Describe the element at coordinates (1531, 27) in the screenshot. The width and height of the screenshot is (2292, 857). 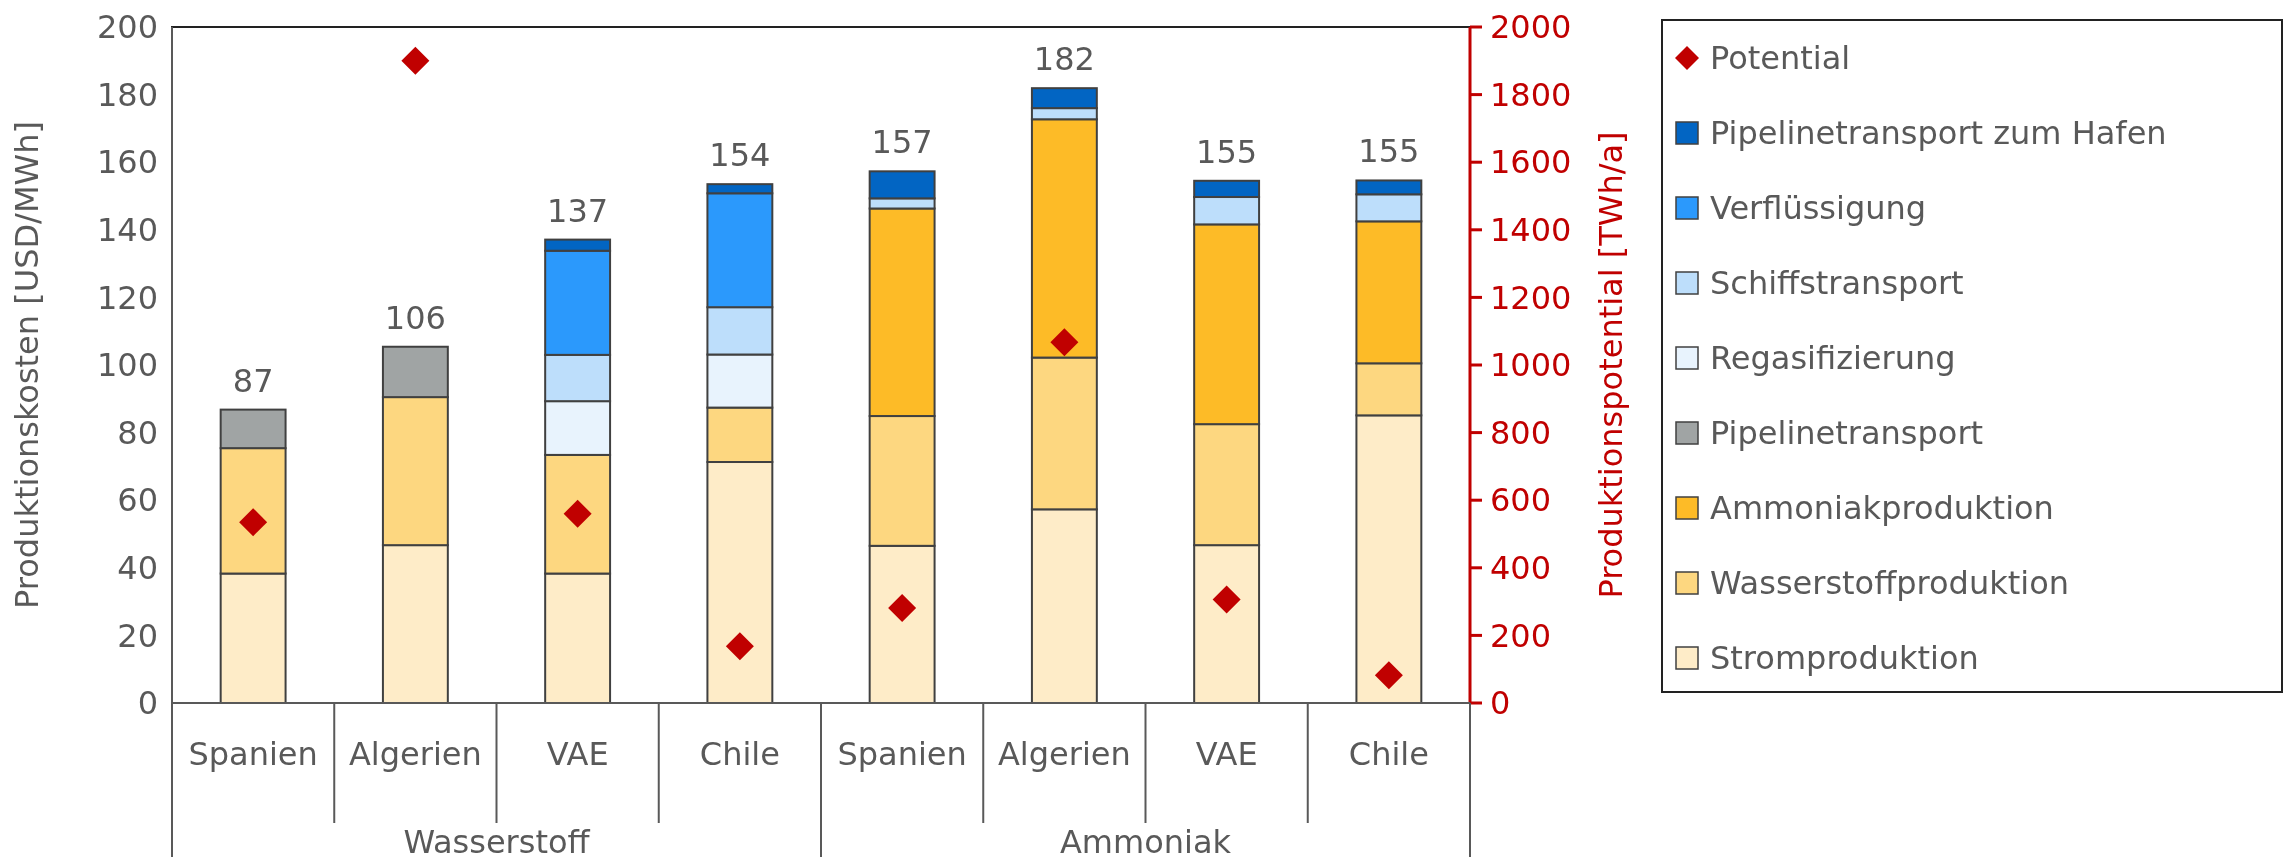
I see `y2-tick-label: 2000` at that location.